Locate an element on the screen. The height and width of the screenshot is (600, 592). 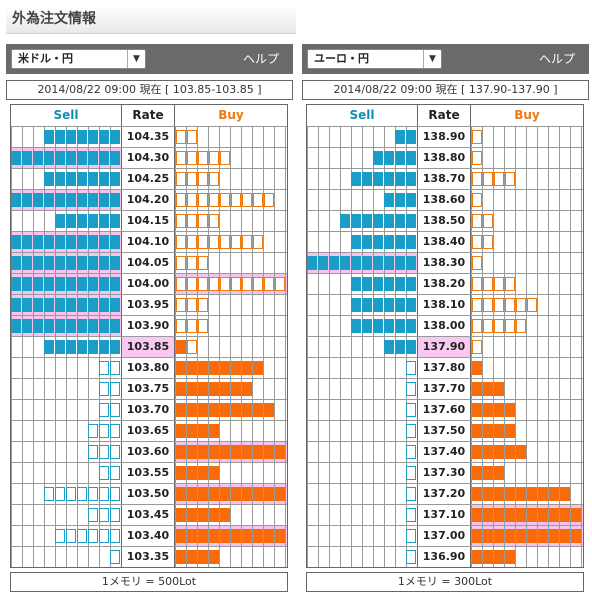
rate-value: 103.50 is located at coordinates (148, 494).